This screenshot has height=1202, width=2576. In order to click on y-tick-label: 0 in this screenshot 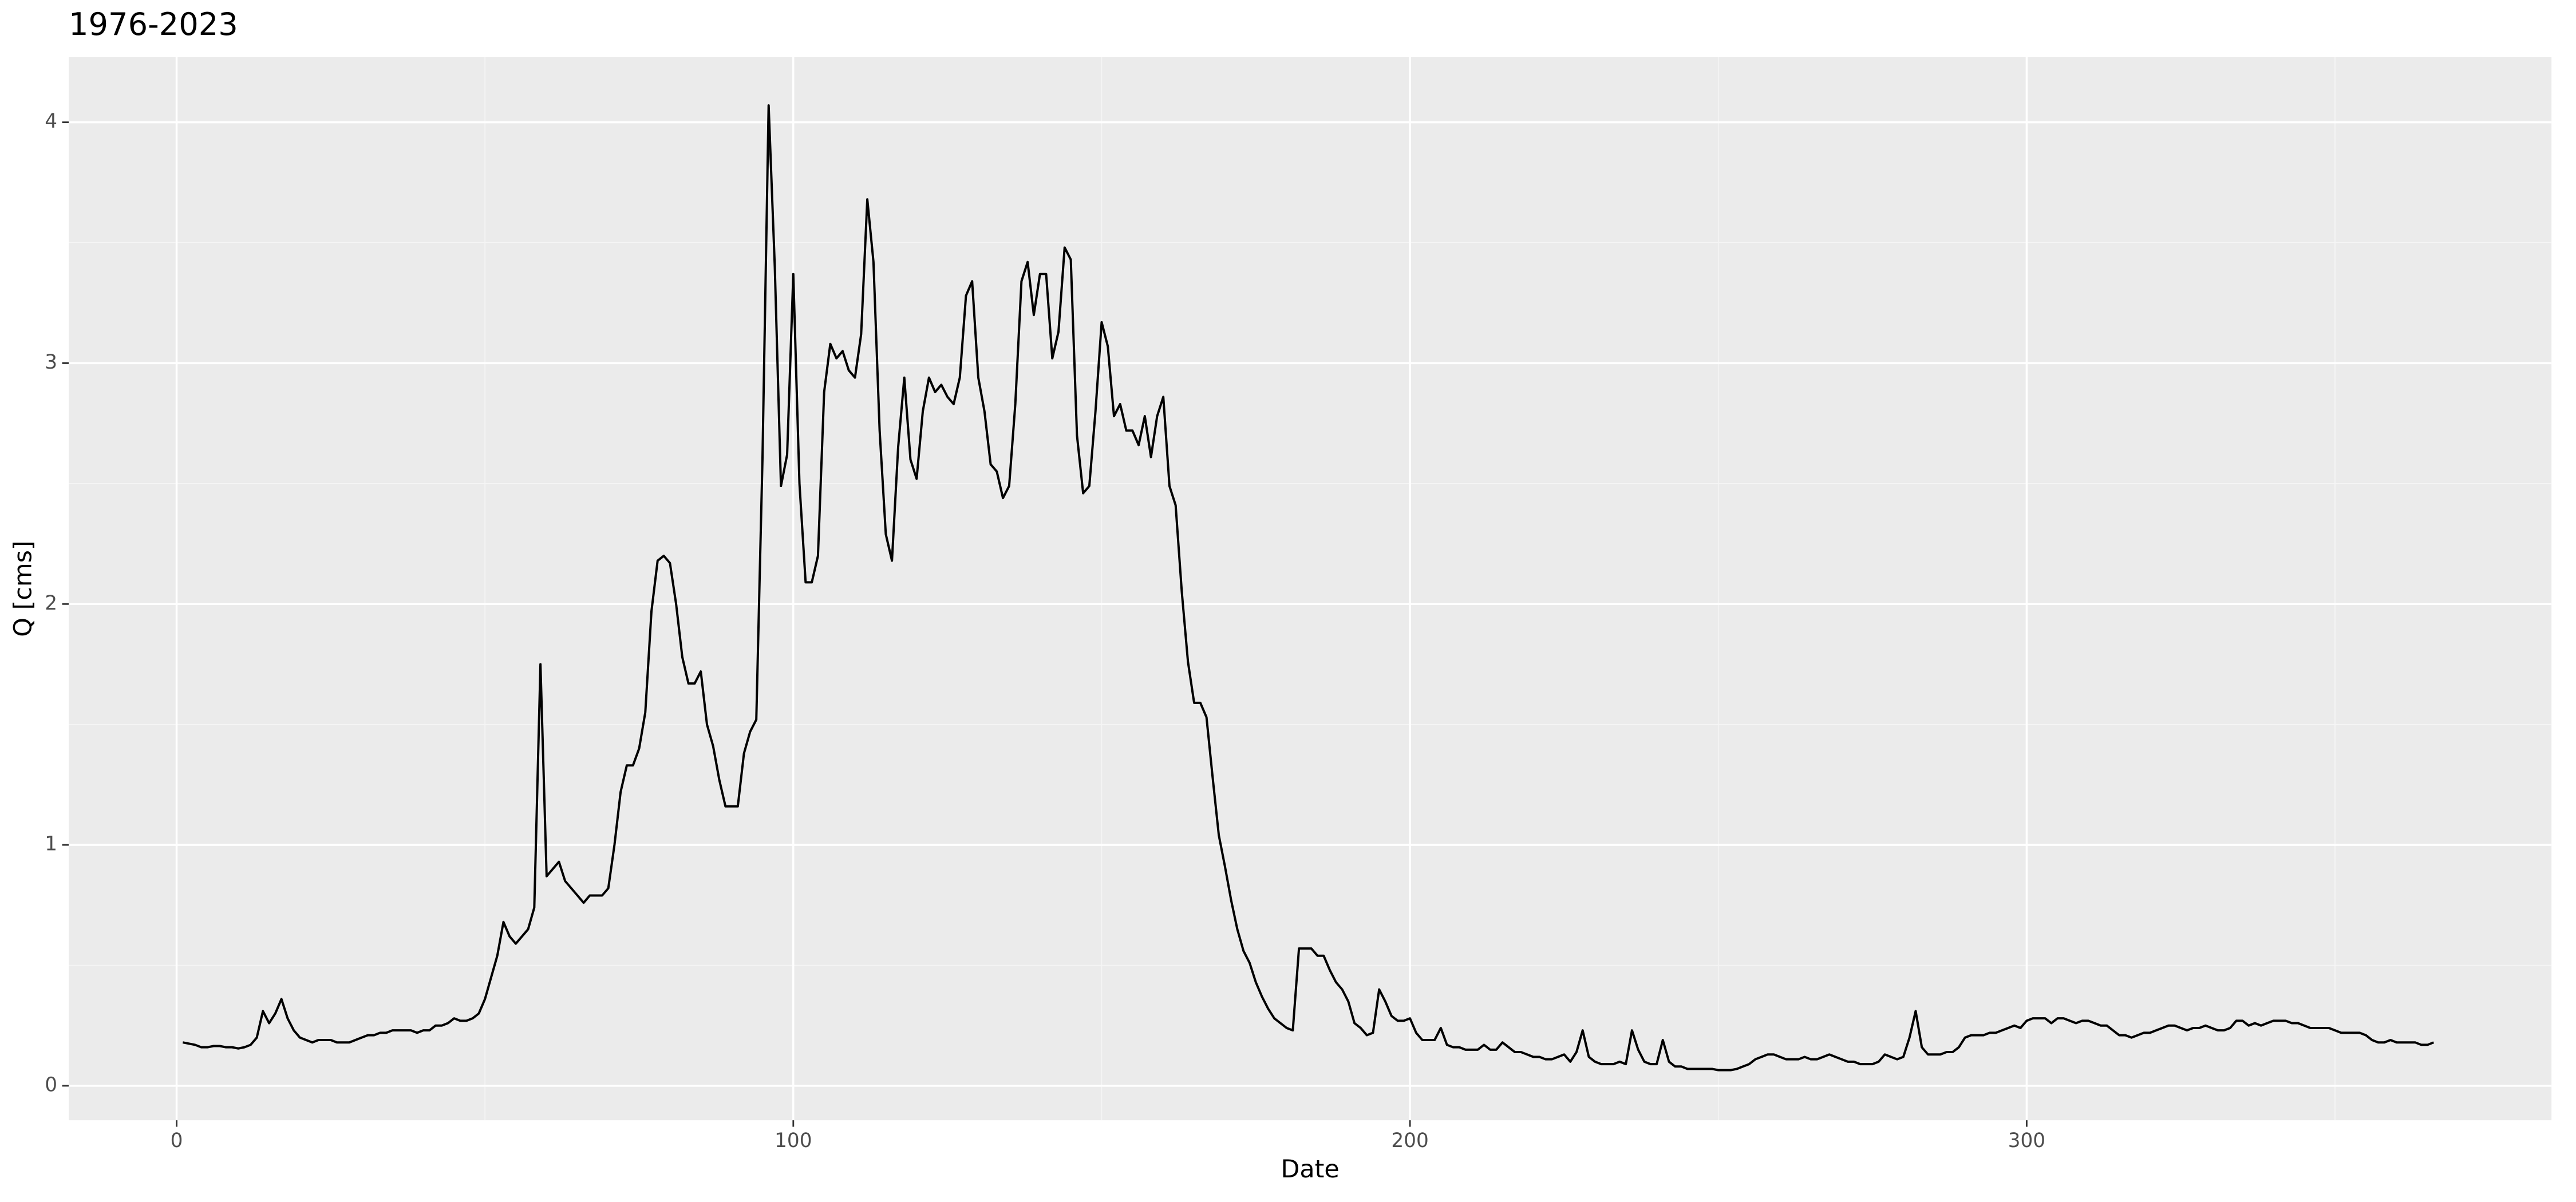, I will do `click(51, 1085)`.